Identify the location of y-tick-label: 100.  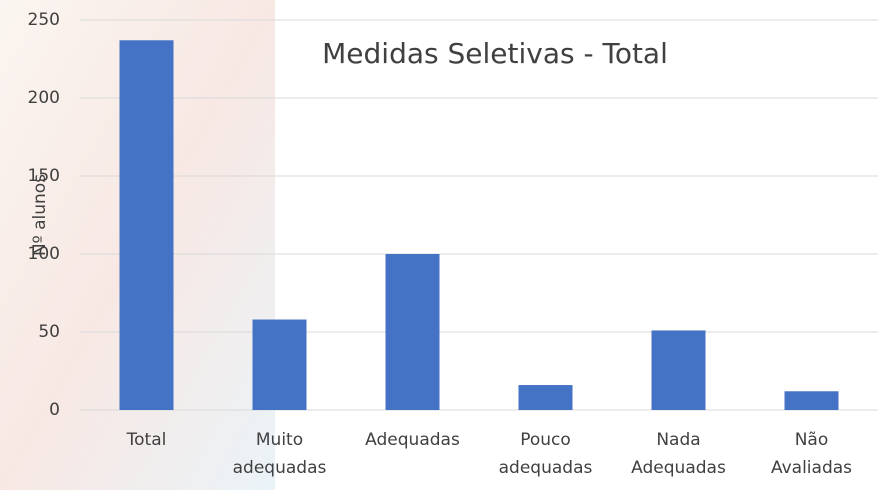
(44, 254).